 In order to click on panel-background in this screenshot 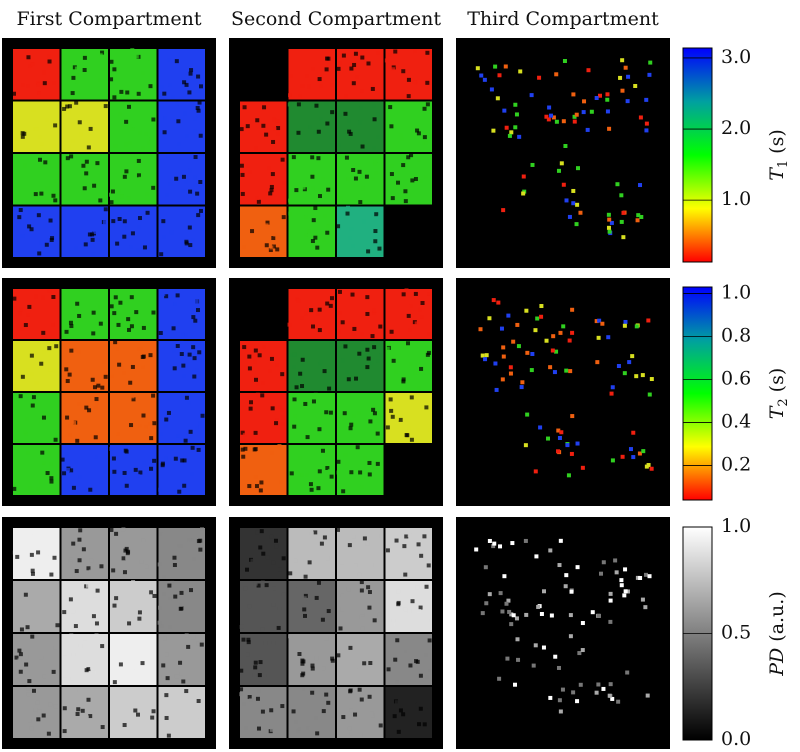, I will do `click(563, 153)`.